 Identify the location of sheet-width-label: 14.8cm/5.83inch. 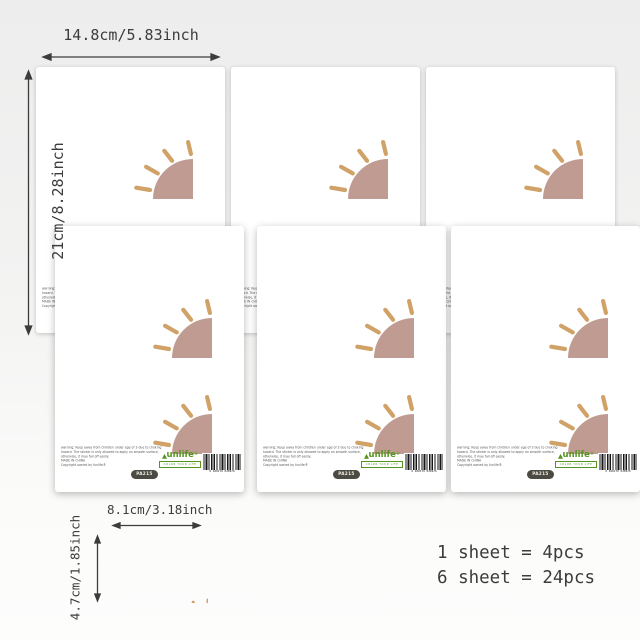
(131, 35).